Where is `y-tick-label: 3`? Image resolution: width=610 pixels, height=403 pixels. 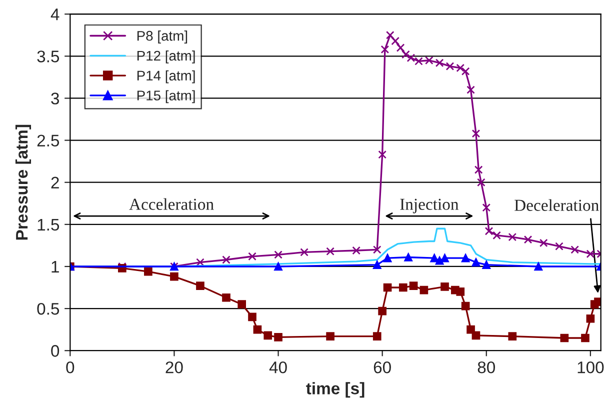
y-tick-label: 3 is located at coordinates (55, 98).